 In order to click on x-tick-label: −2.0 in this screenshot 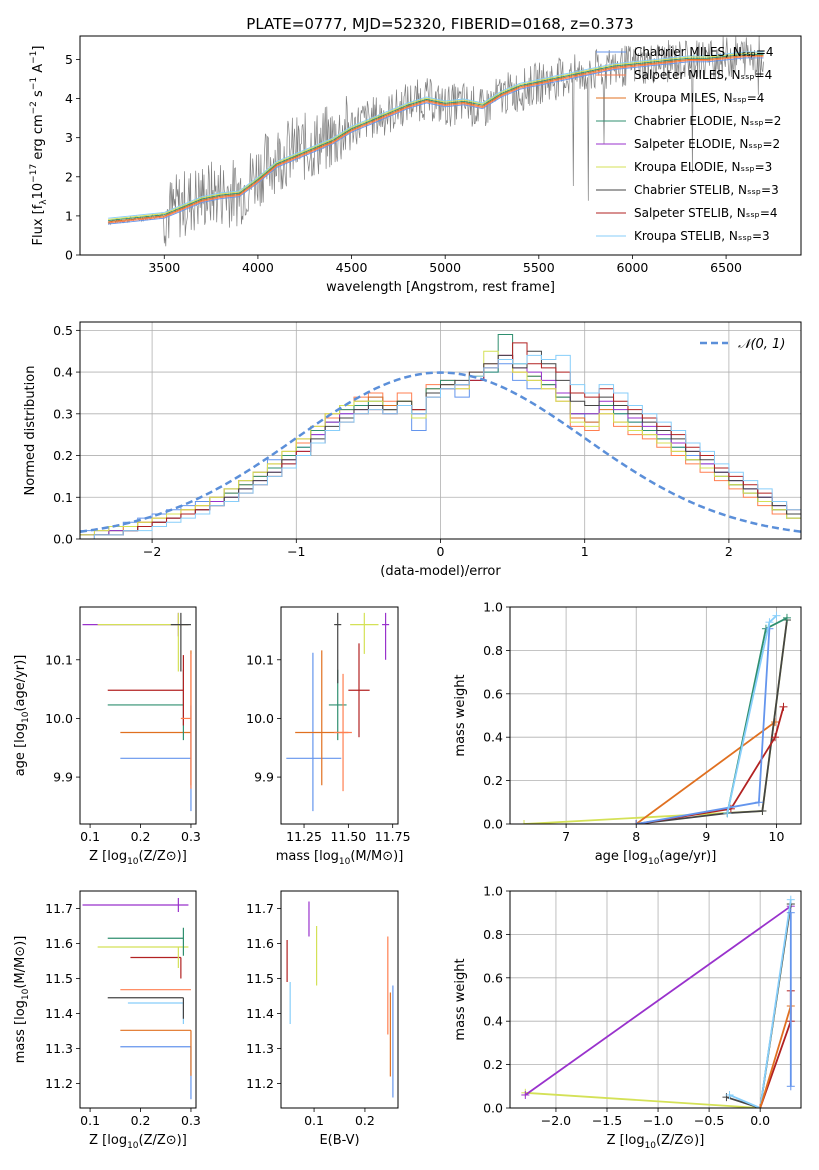, I will do `click(556, 1120)`.